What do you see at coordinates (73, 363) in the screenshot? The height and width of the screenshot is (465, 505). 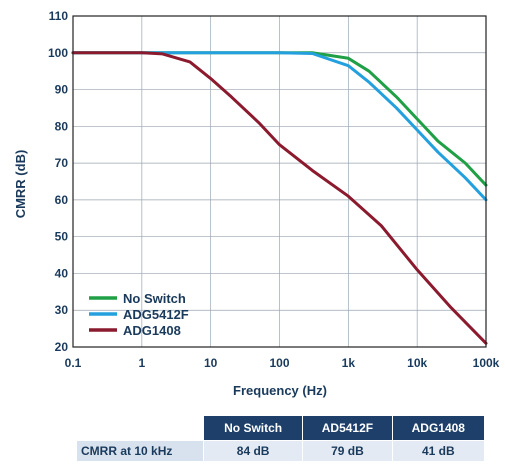 I see `x-tick-label: 0.1` at bounding box center [73, 363].